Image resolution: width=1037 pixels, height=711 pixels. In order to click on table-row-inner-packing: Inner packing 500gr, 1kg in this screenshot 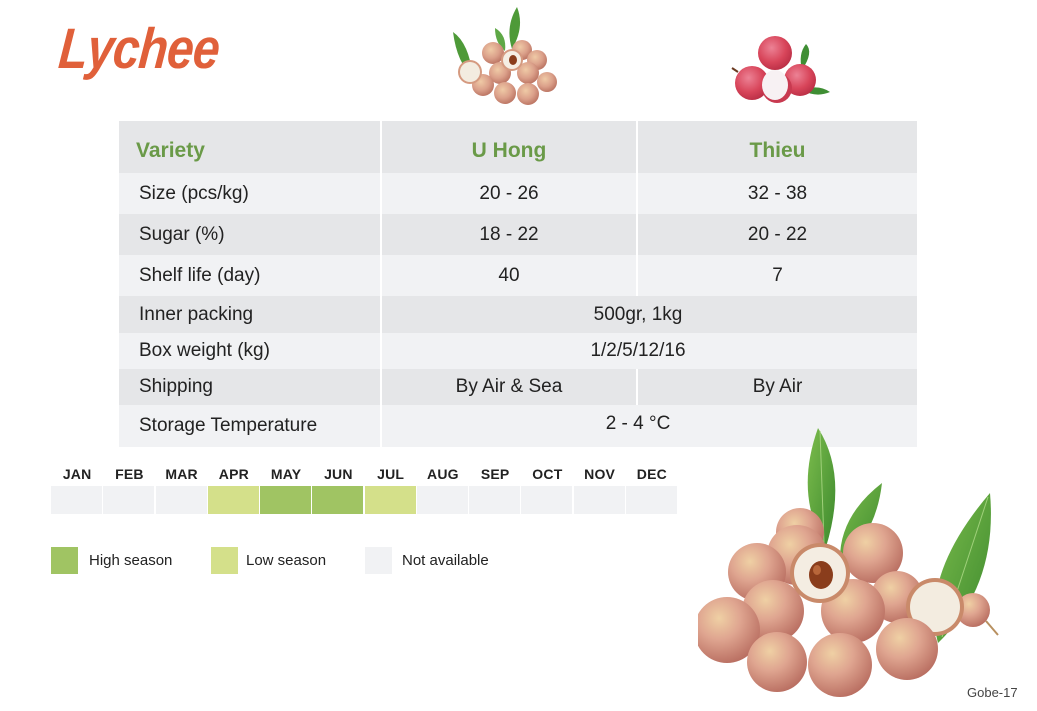, I will do `click(518, 314)`.